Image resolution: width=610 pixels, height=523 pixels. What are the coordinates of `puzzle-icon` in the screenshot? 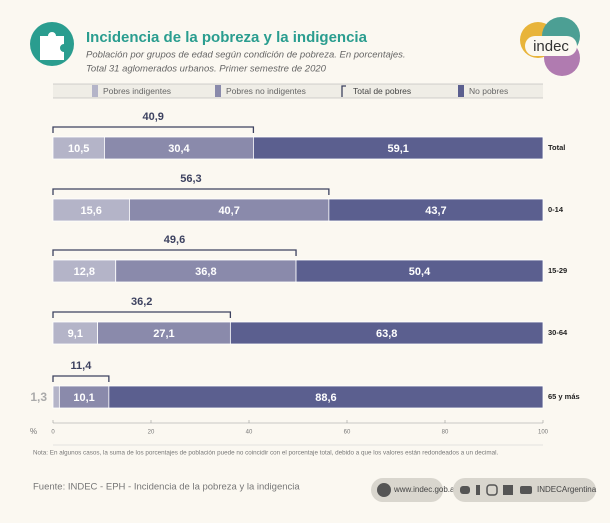 It's located at (52, 46).